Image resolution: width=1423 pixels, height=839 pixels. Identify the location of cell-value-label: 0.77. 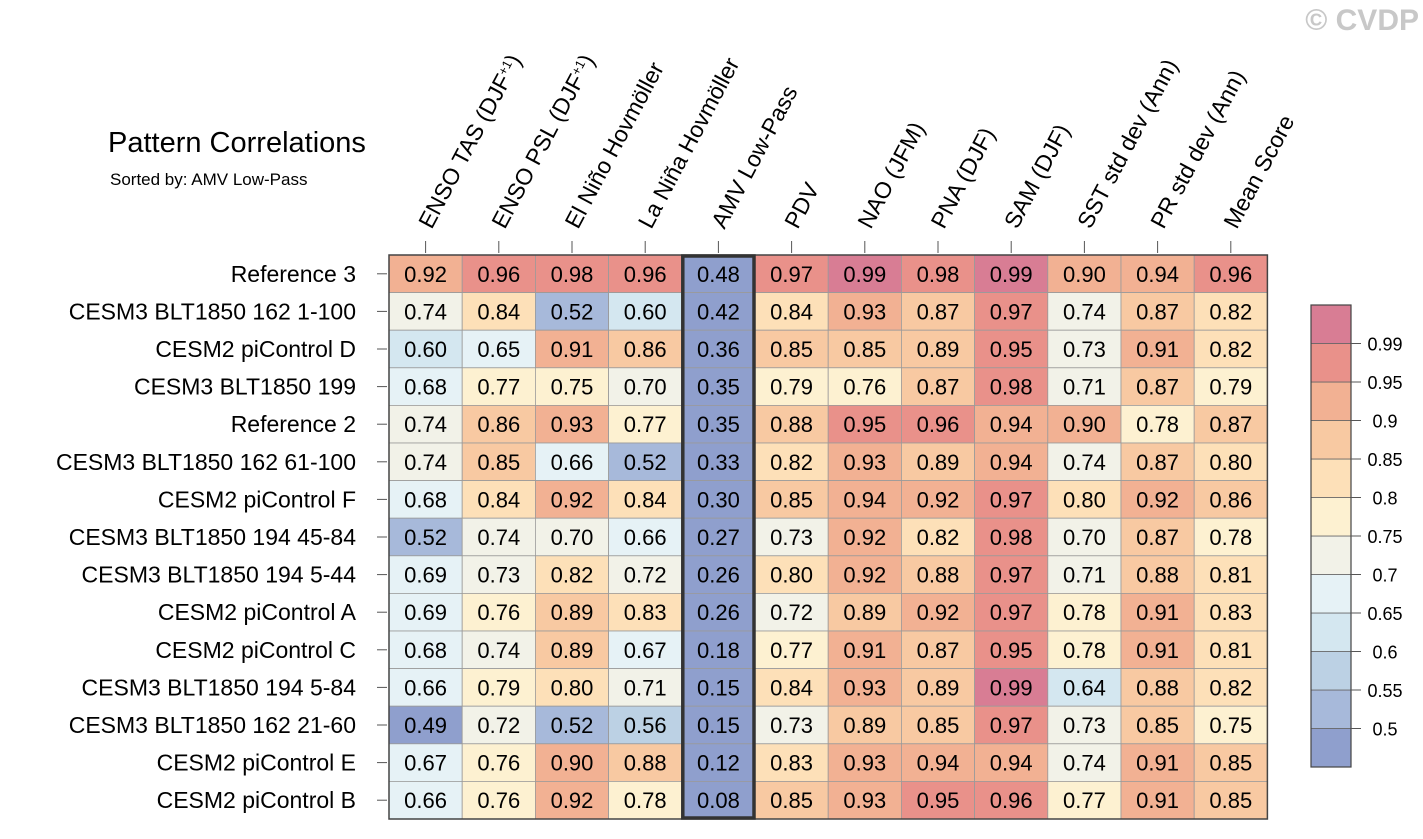
(1084, 800).